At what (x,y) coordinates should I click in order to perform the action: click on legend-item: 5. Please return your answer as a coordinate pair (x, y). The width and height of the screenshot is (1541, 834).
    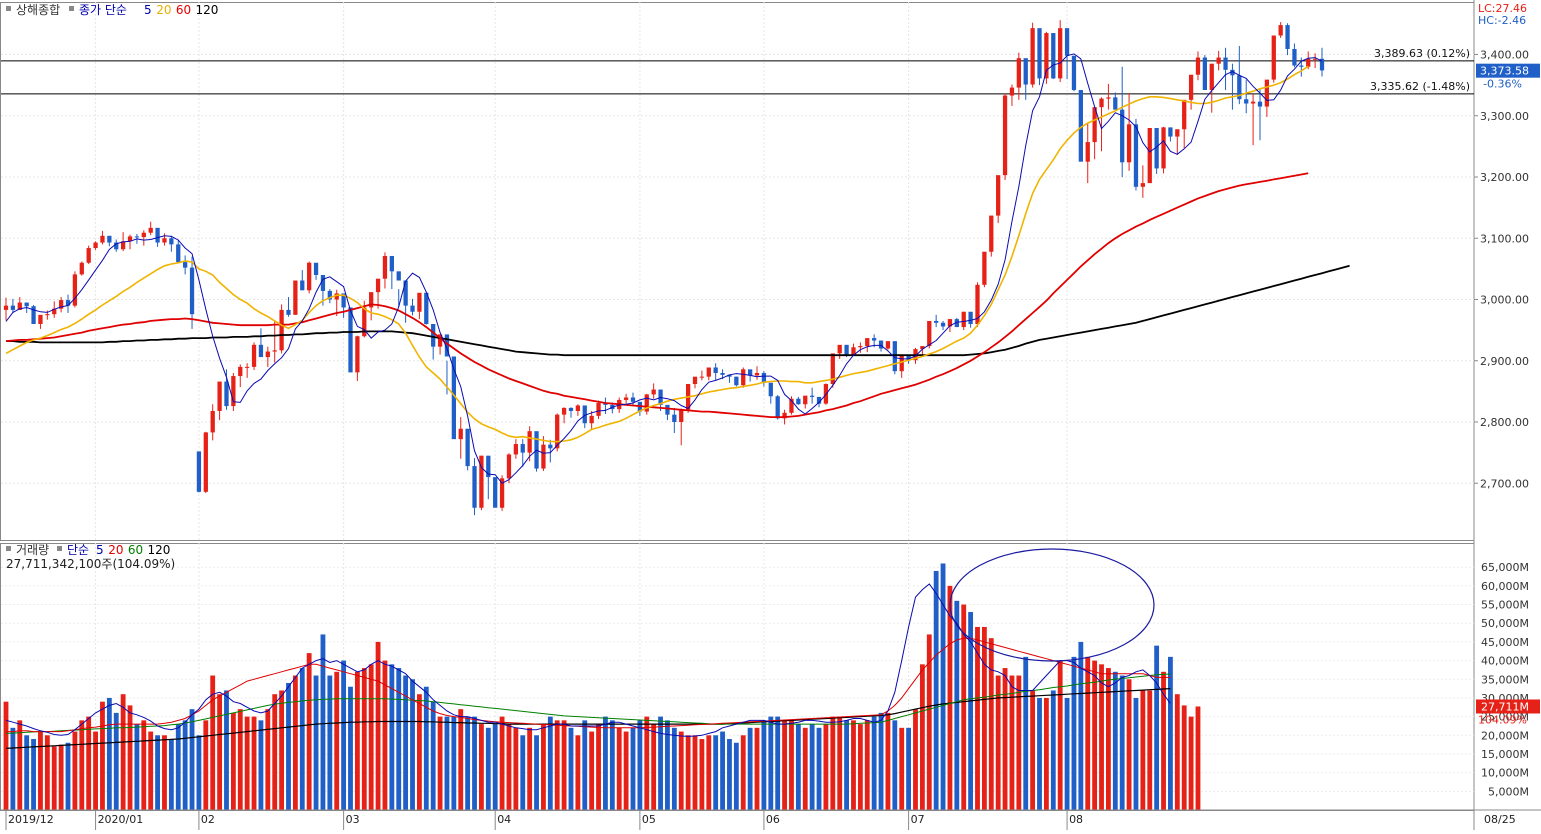
    Looking at the image, I should click on (148, 10).